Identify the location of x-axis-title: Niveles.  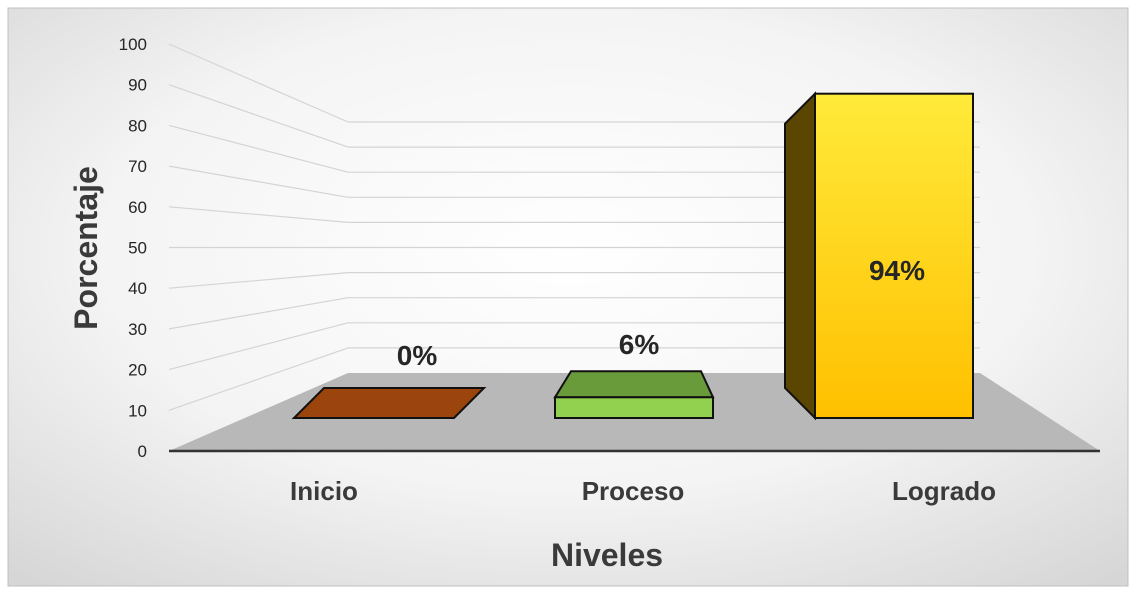
(607, 555).